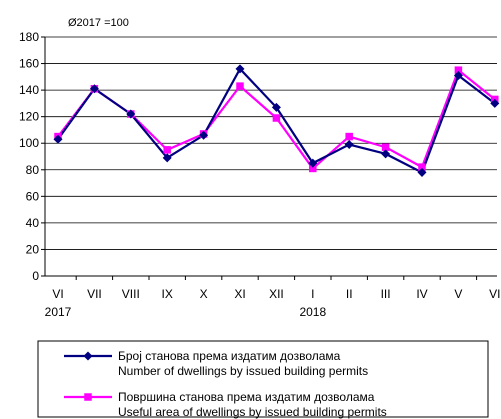 Image resolution: width=501 pixels, height=419 pixels. What do you see at coordinates (33, 249) in the screenshot?
I see `y-tick-label: 20` at bounding box center [33, 249].